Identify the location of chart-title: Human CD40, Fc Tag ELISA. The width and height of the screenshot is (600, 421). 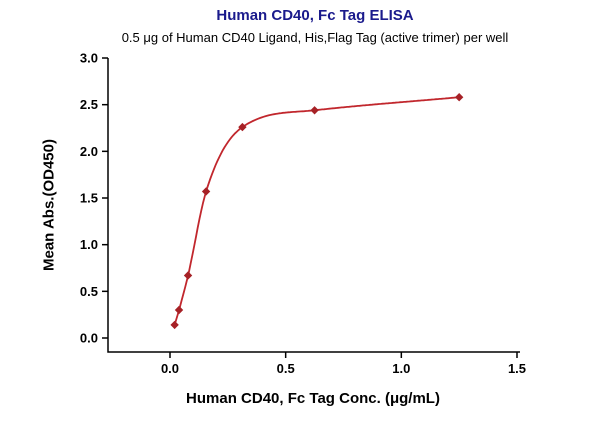
(315, 15).